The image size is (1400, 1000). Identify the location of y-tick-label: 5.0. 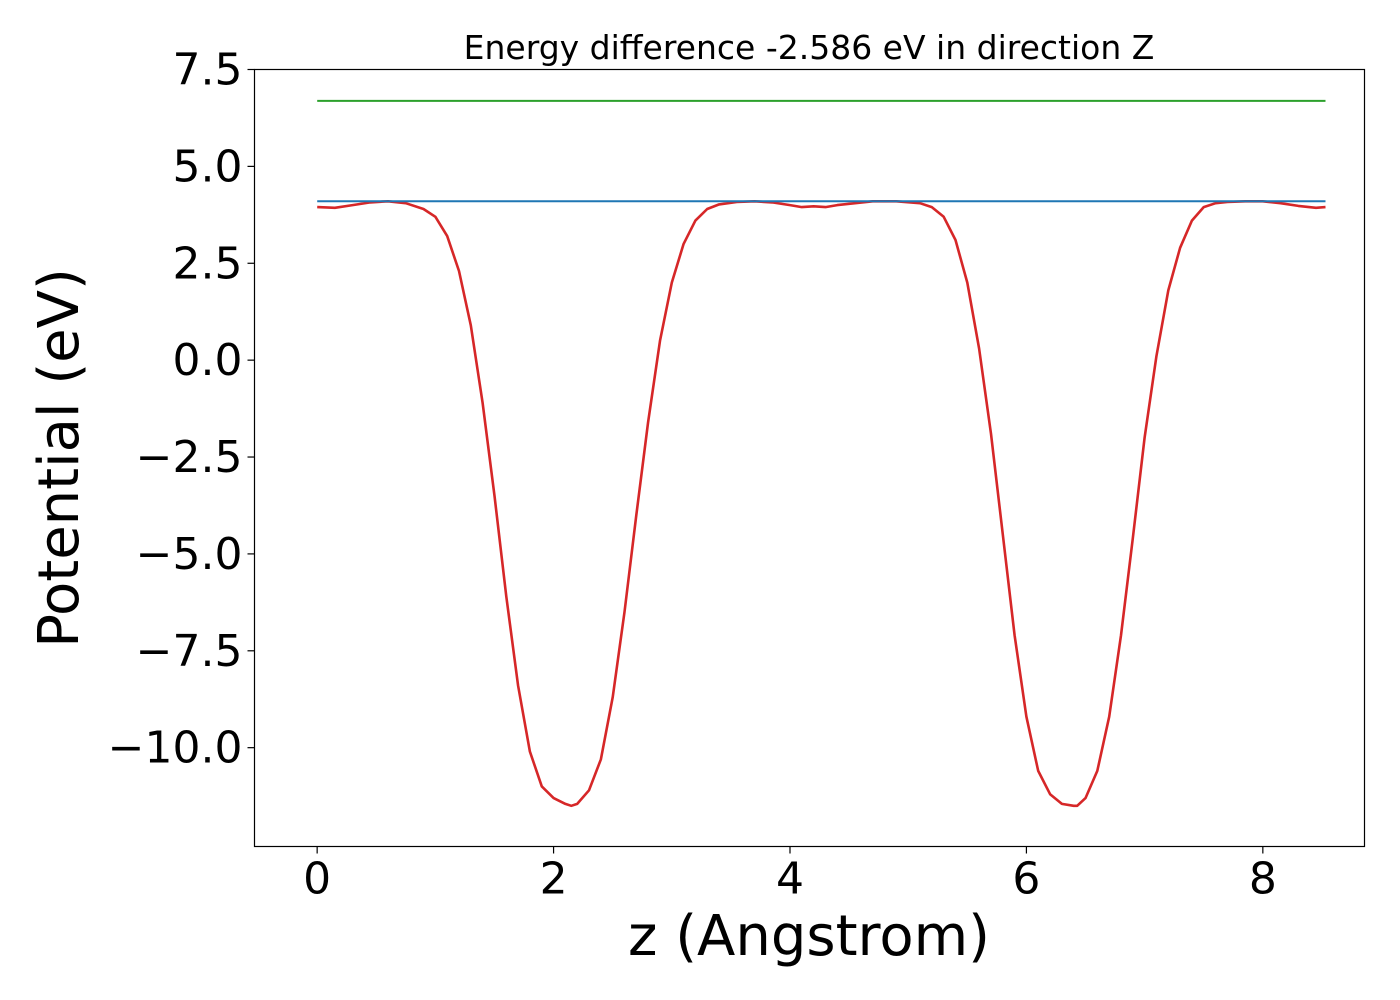
(208, 166).